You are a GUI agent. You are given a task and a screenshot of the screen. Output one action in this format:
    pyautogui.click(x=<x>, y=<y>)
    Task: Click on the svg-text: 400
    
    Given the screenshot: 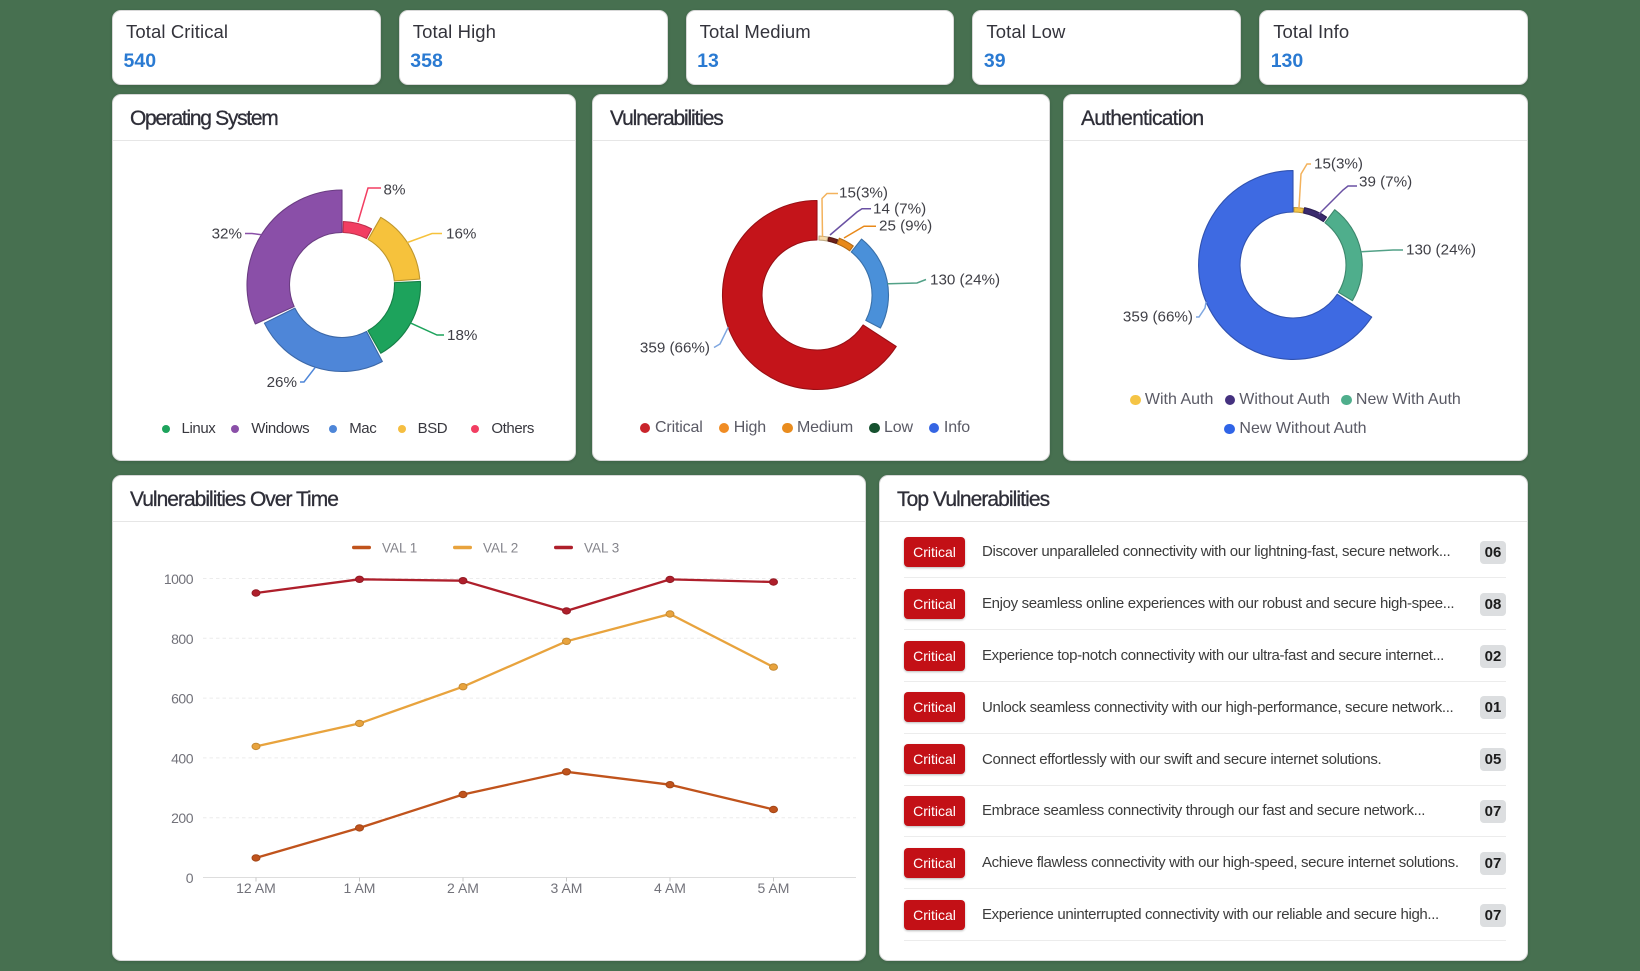 What is the action you would take?
    pyautogui.click(x=182, y=758)
    